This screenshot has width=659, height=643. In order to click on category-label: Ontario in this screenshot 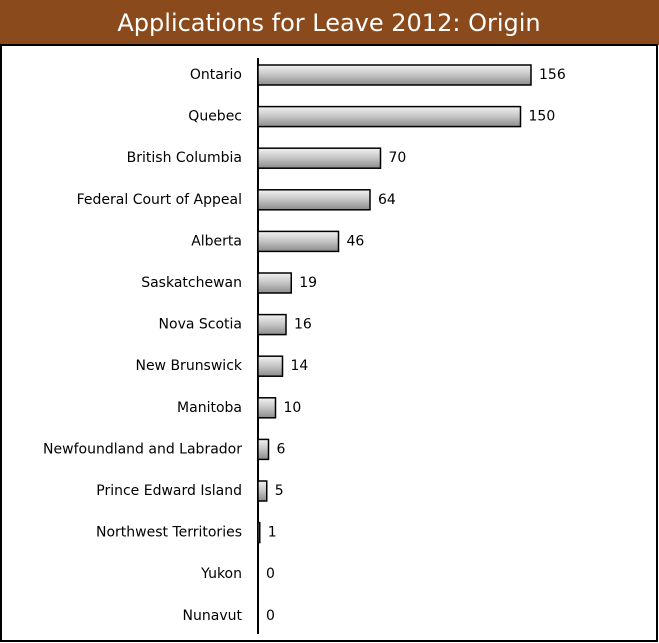, I will do `click(216, 75)`.